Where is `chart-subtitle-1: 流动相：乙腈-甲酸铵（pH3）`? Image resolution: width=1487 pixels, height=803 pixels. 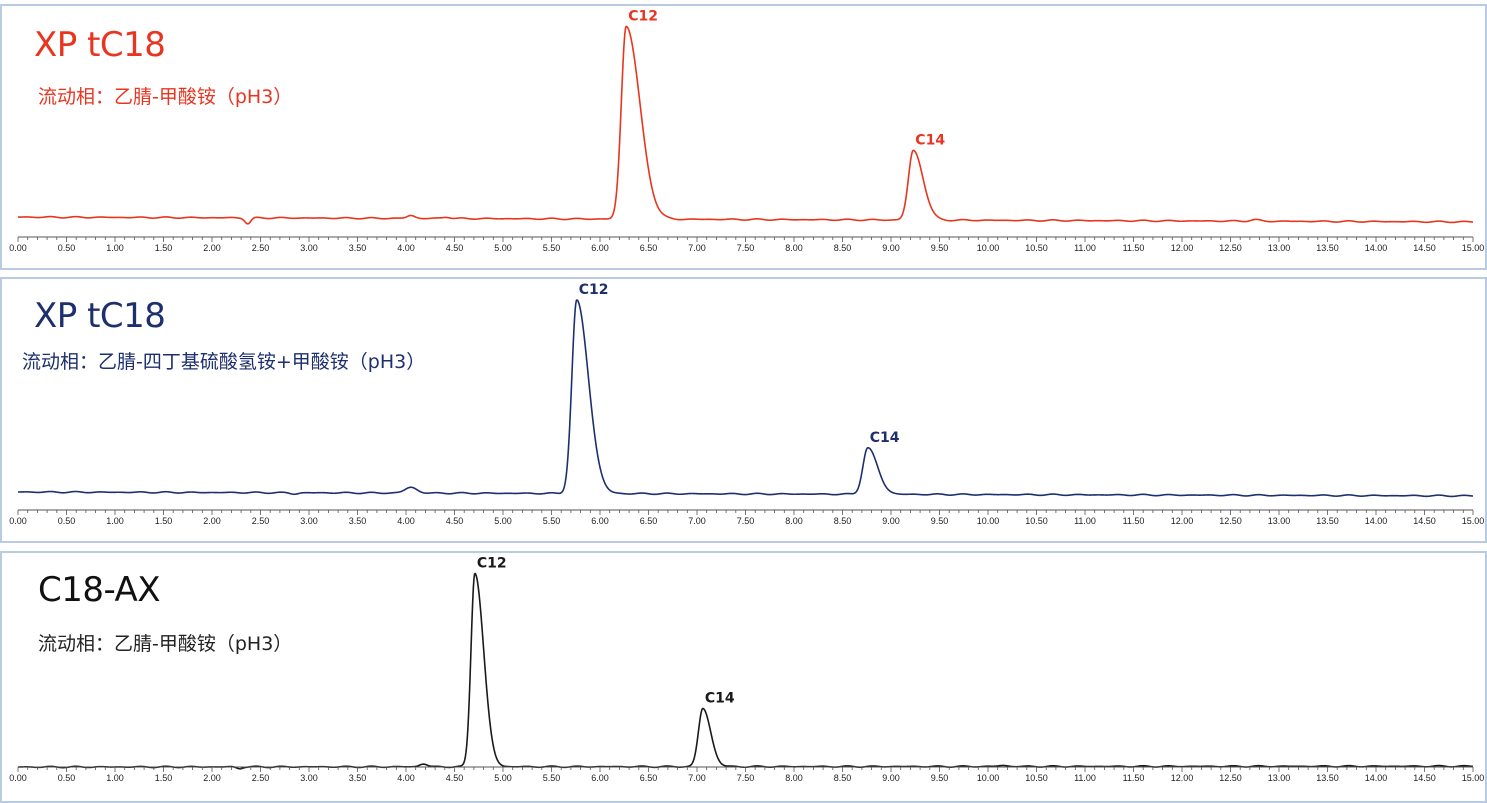 chart-subtitle-1: 流动相：乙腈-甲酸铵（pH3） is located at coordinates (165, 97).